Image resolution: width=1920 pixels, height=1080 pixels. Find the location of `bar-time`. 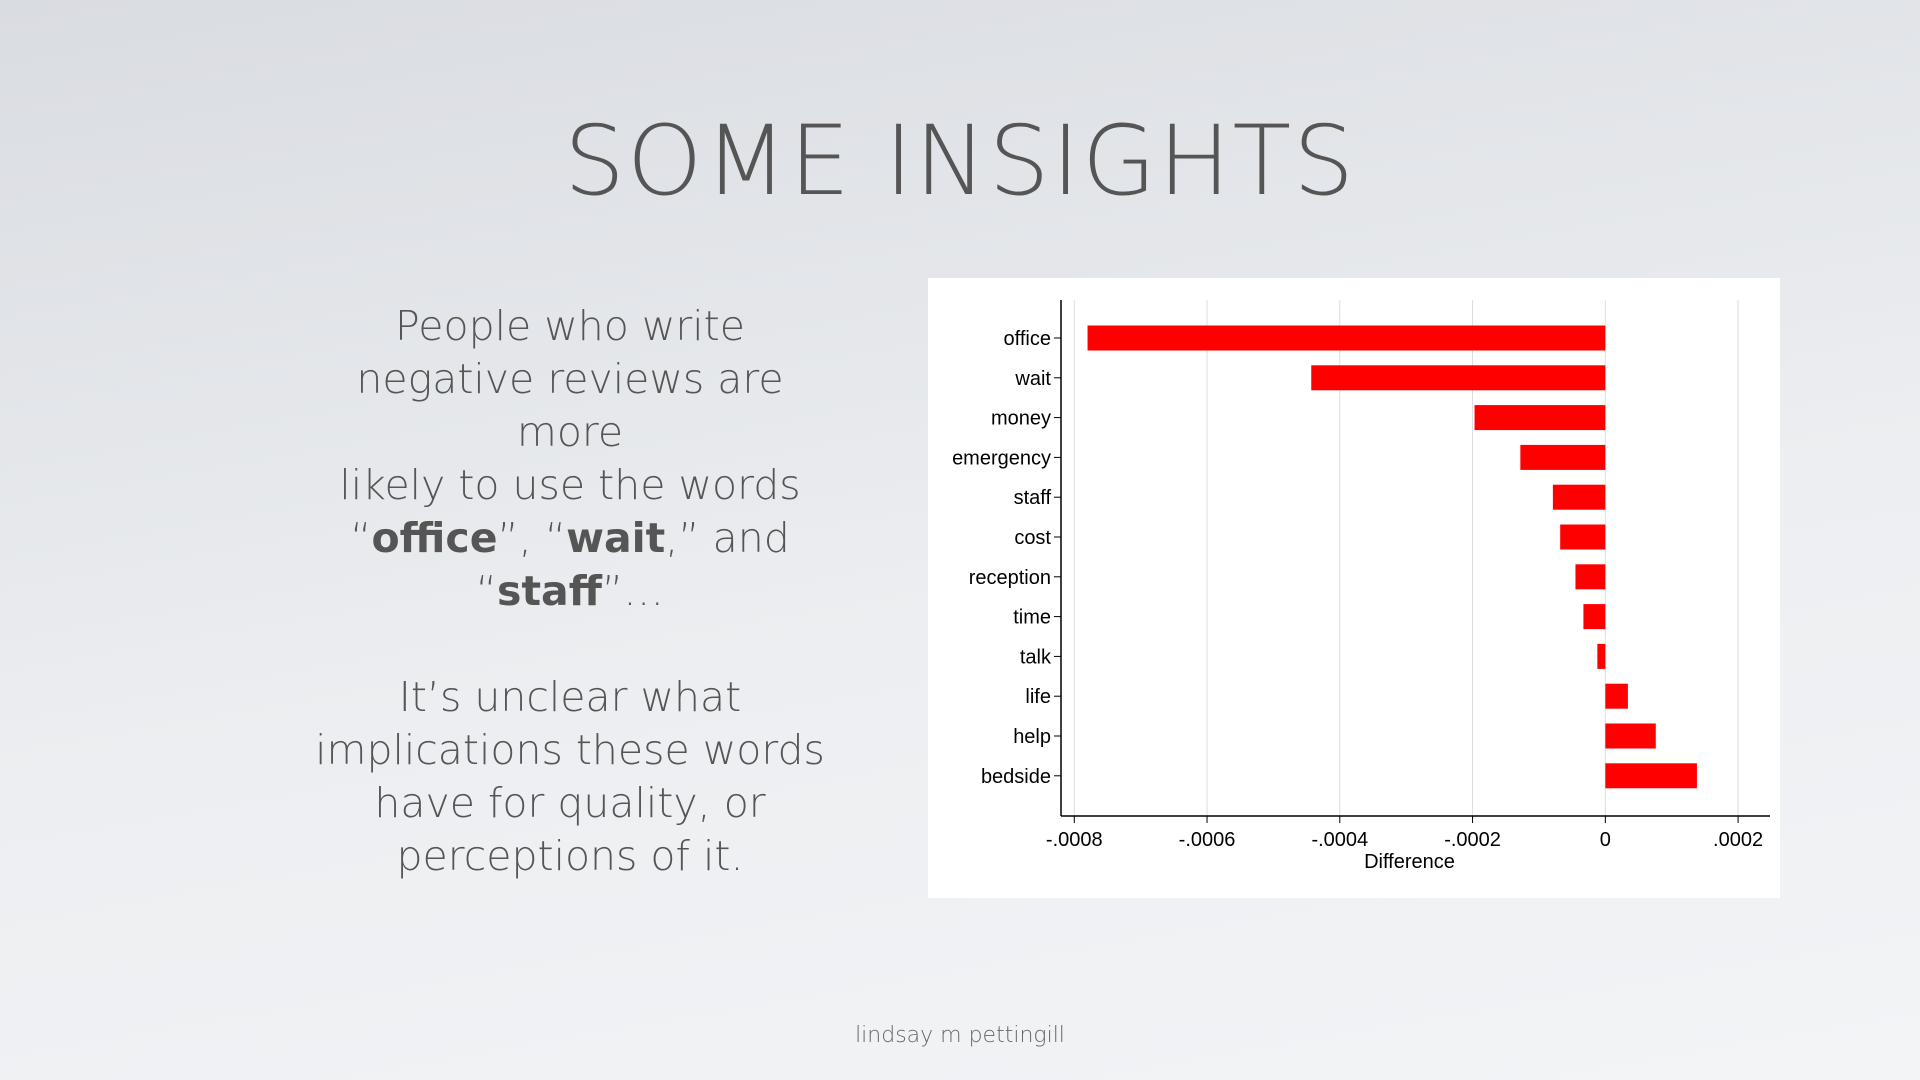

bar-time is located at coordinates (1594, 617).